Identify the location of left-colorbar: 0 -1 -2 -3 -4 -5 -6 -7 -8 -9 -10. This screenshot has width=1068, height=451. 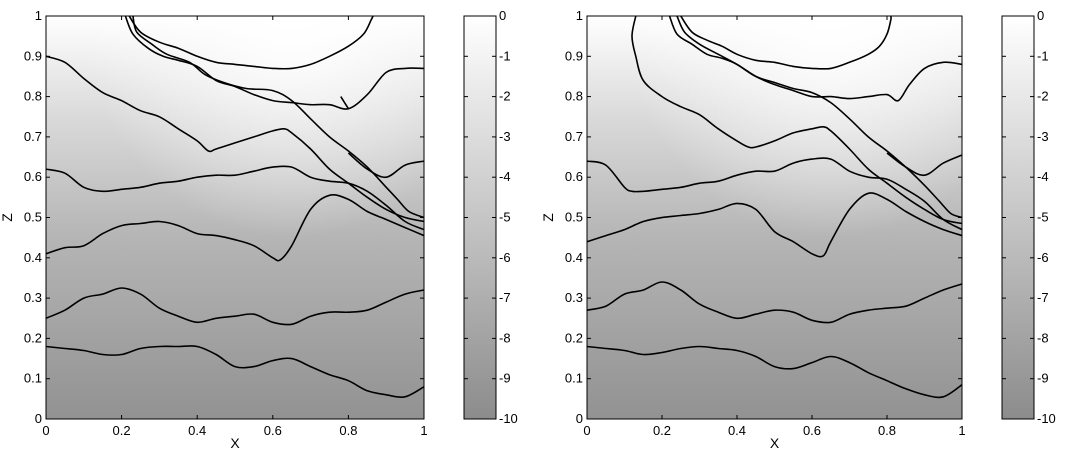
(490, 217).